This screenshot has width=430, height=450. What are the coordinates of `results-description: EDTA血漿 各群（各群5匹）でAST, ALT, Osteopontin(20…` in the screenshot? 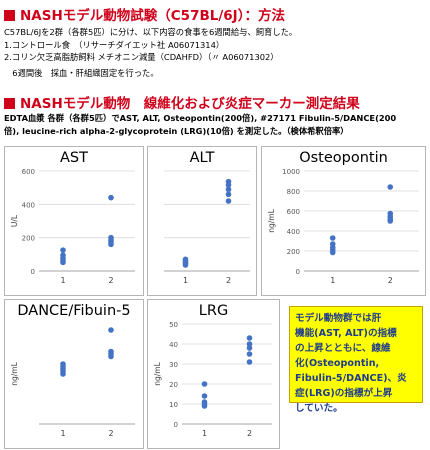 It's located at (200, 124).